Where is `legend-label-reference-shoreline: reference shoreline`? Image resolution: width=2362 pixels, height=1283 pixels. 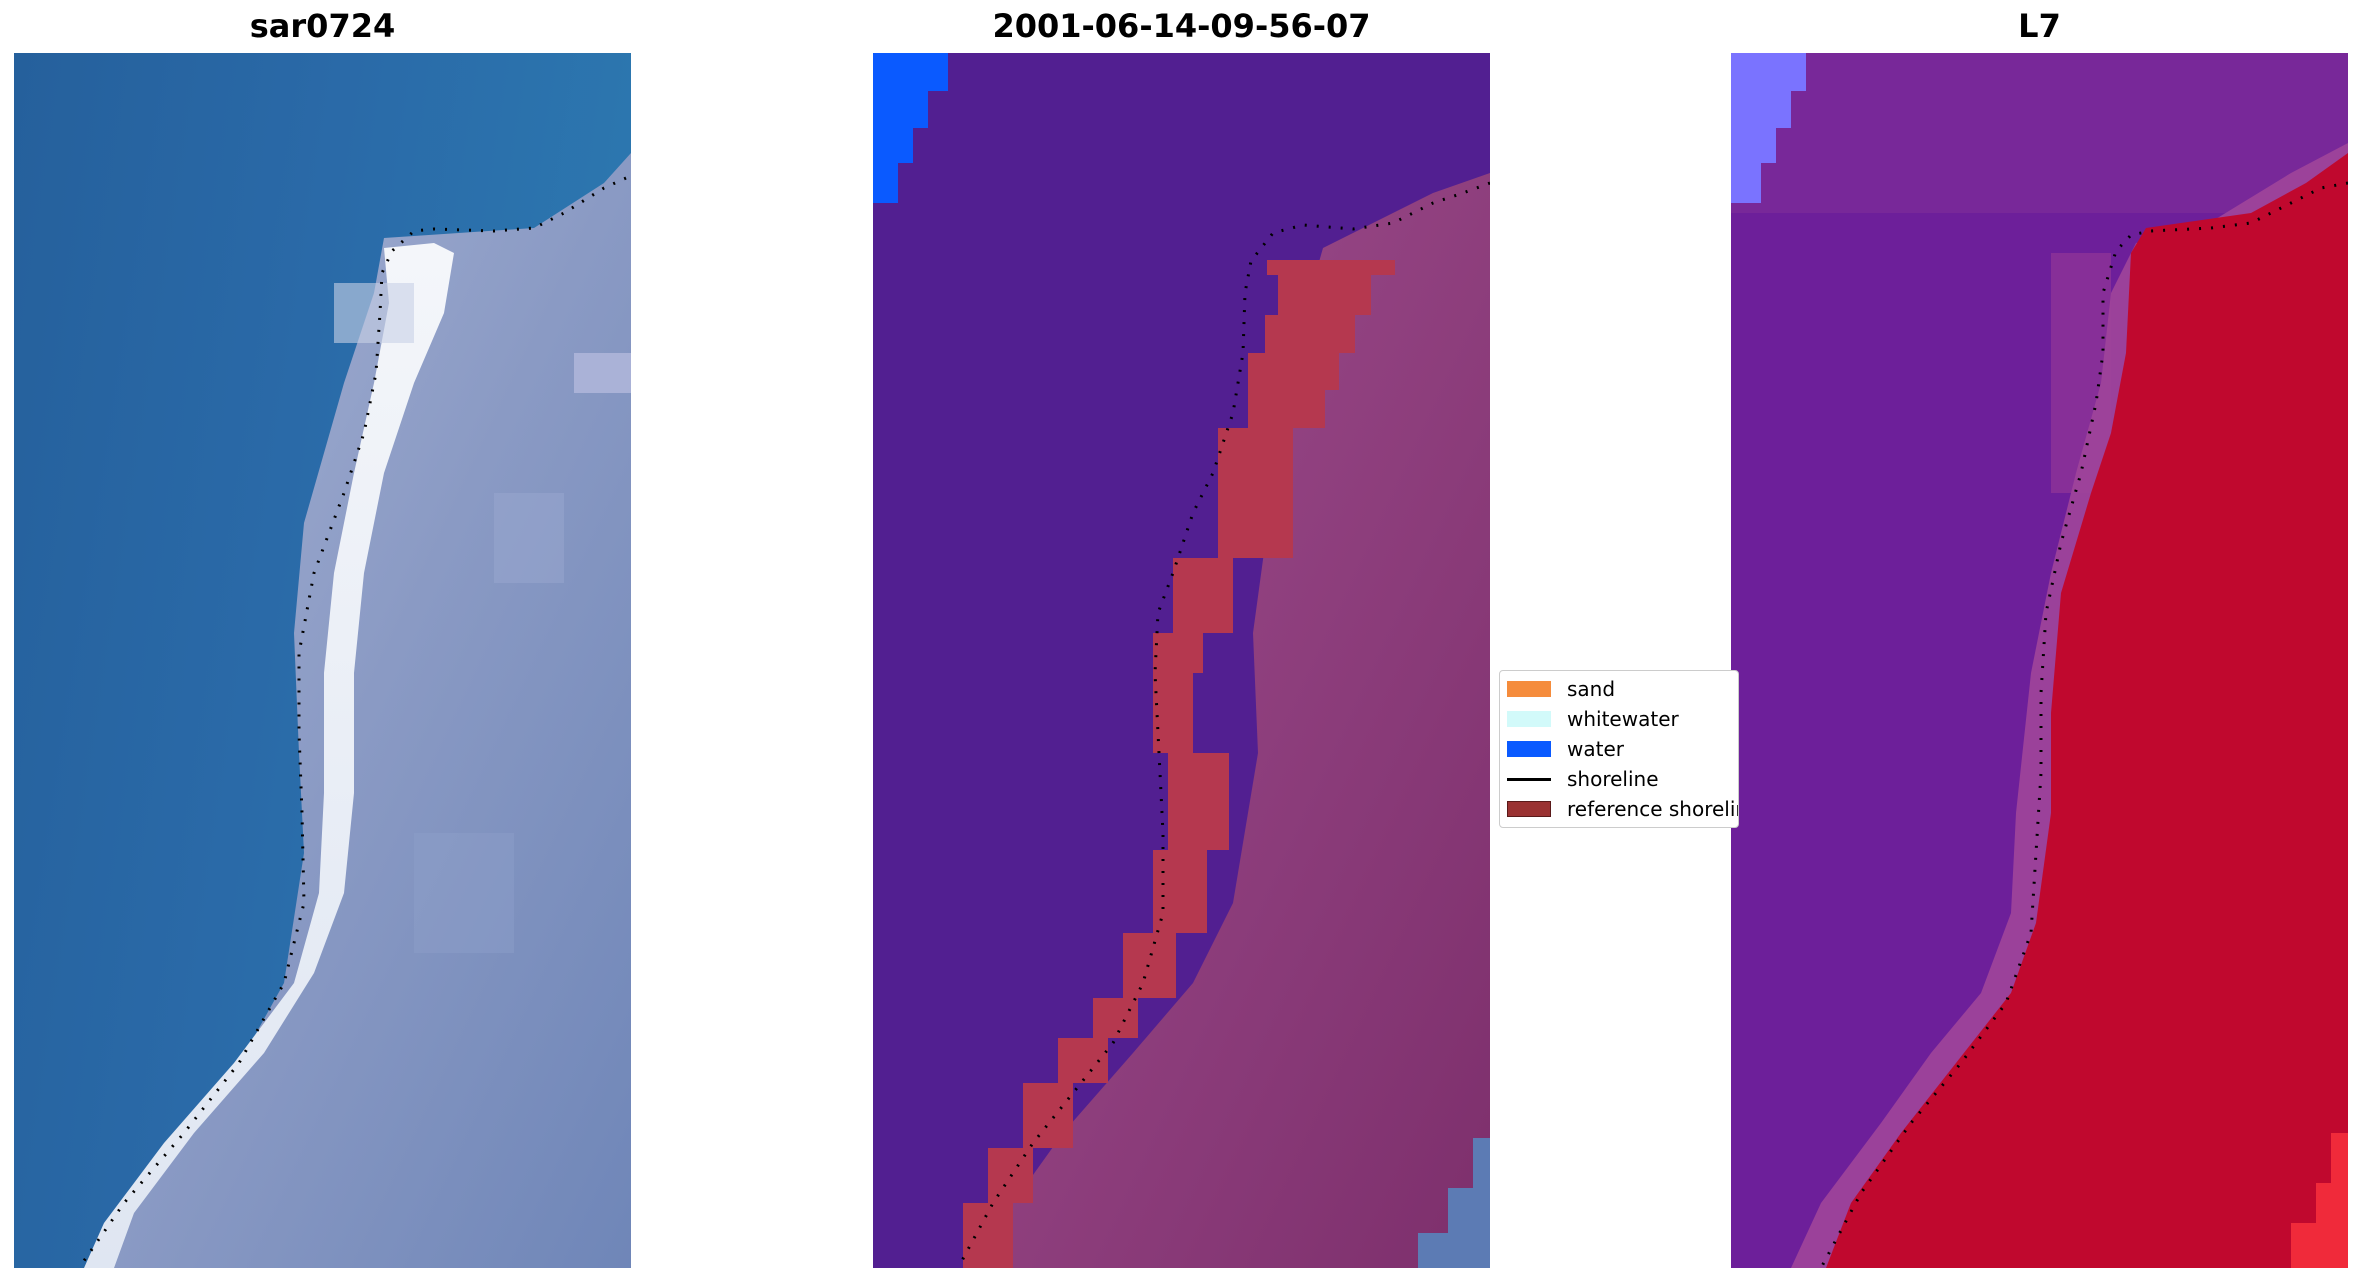
legend-label-reference-shoreline: reference shoreline is located at coordinates (1652, 809).